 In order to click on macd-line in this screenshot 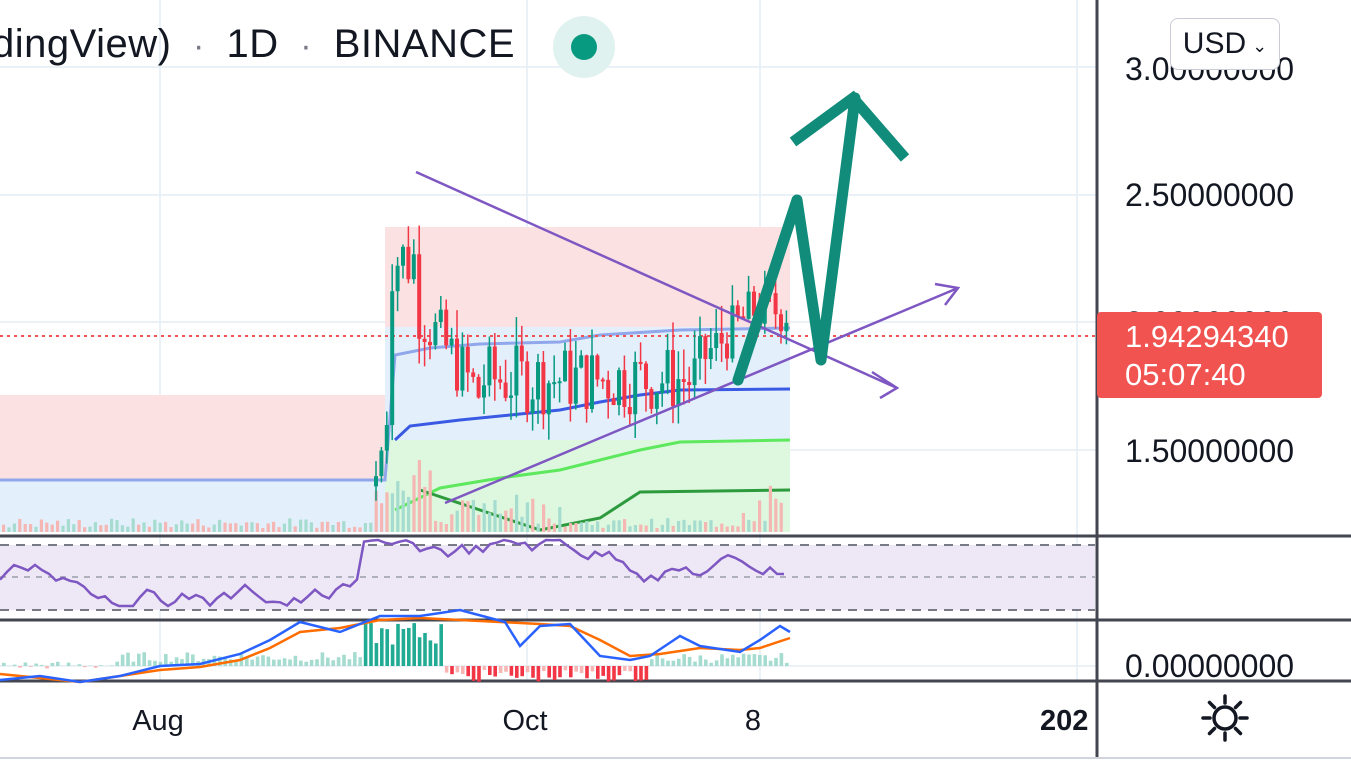, I will do `click(395, 646)`.